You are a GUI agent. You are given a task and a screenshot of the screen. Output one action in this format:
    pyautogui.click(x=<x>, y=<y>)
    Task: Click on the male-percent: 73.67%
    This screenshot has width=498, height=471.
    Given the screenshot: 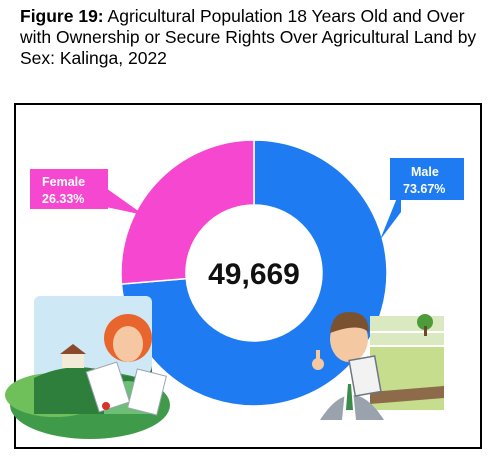 What is the action you would take?
    pyautogui.click(x=424, y=189)
    